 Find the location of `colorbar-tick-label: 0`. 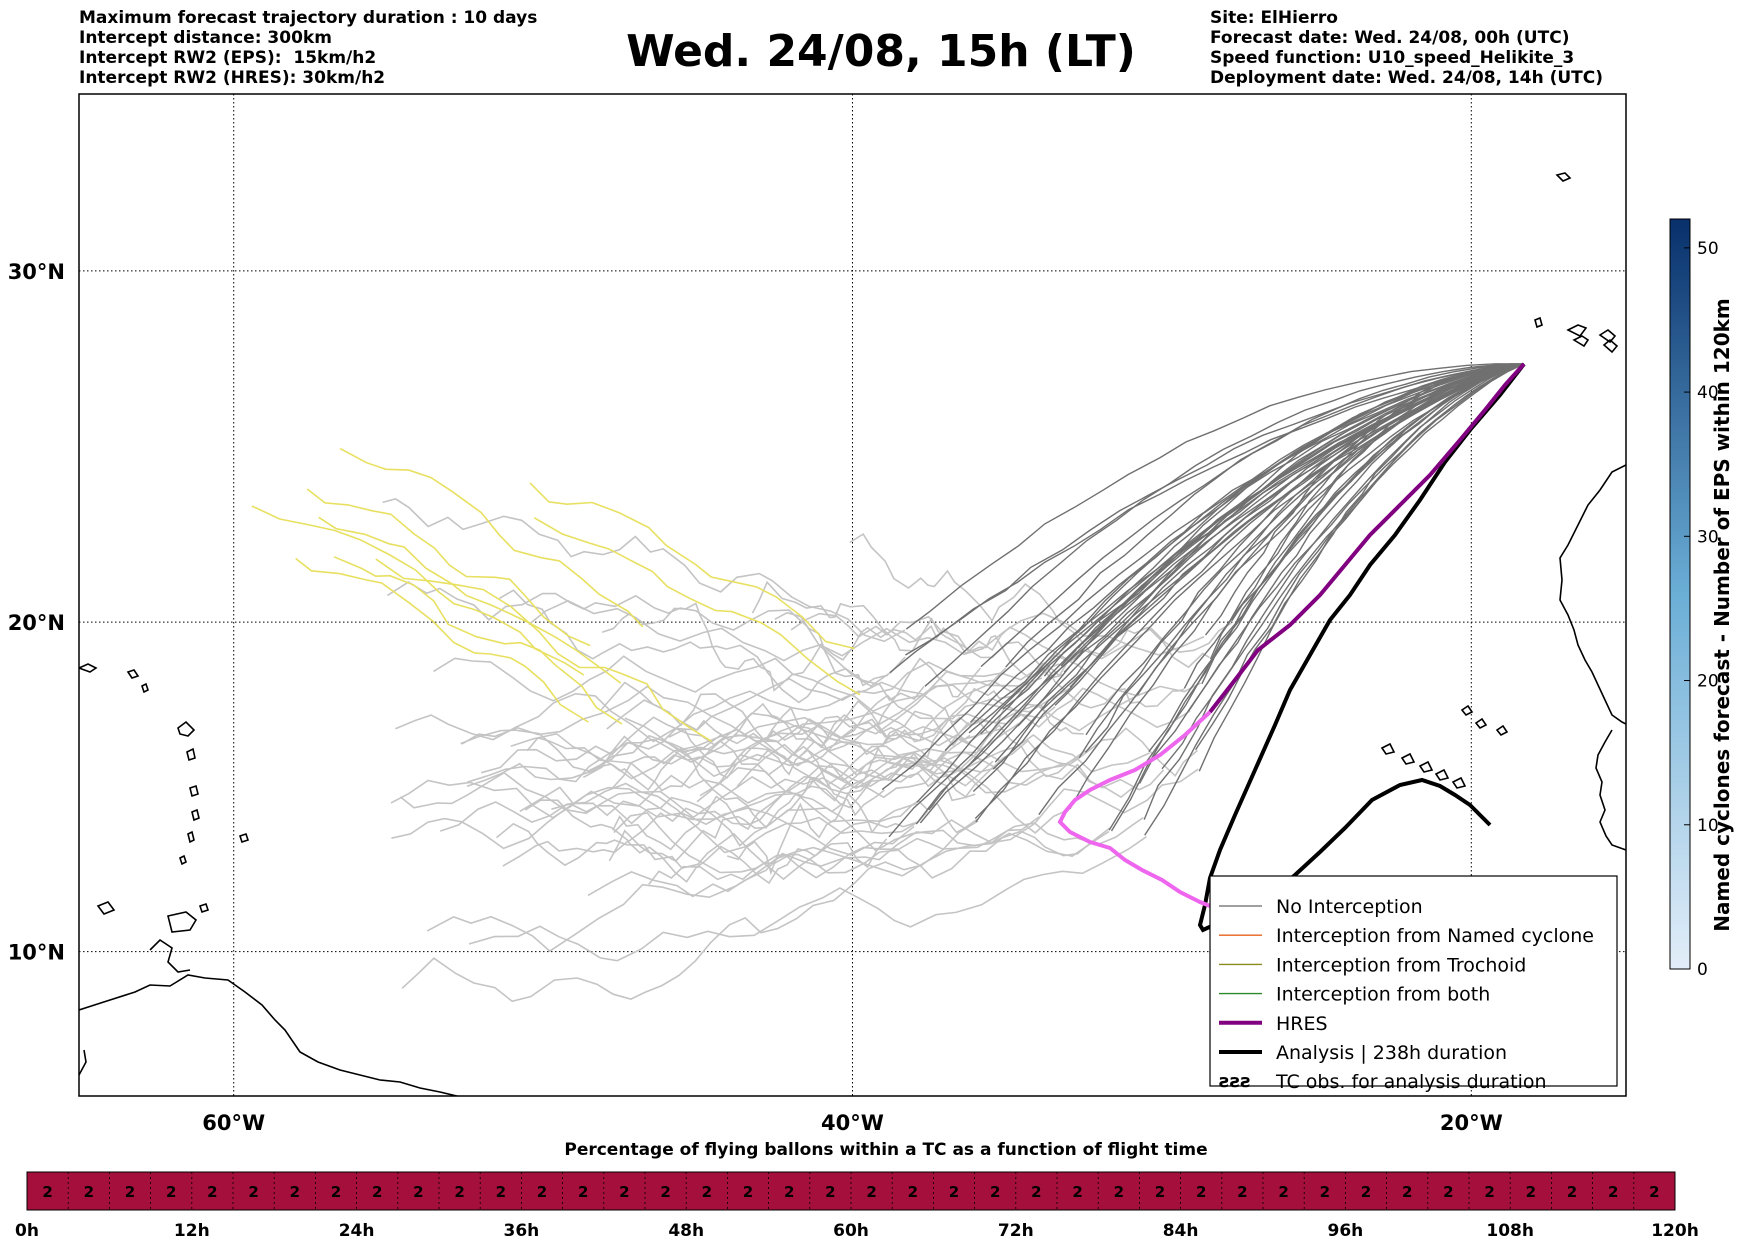

colorbar-tick-label: 0 is located at coordinates (1702, 970).